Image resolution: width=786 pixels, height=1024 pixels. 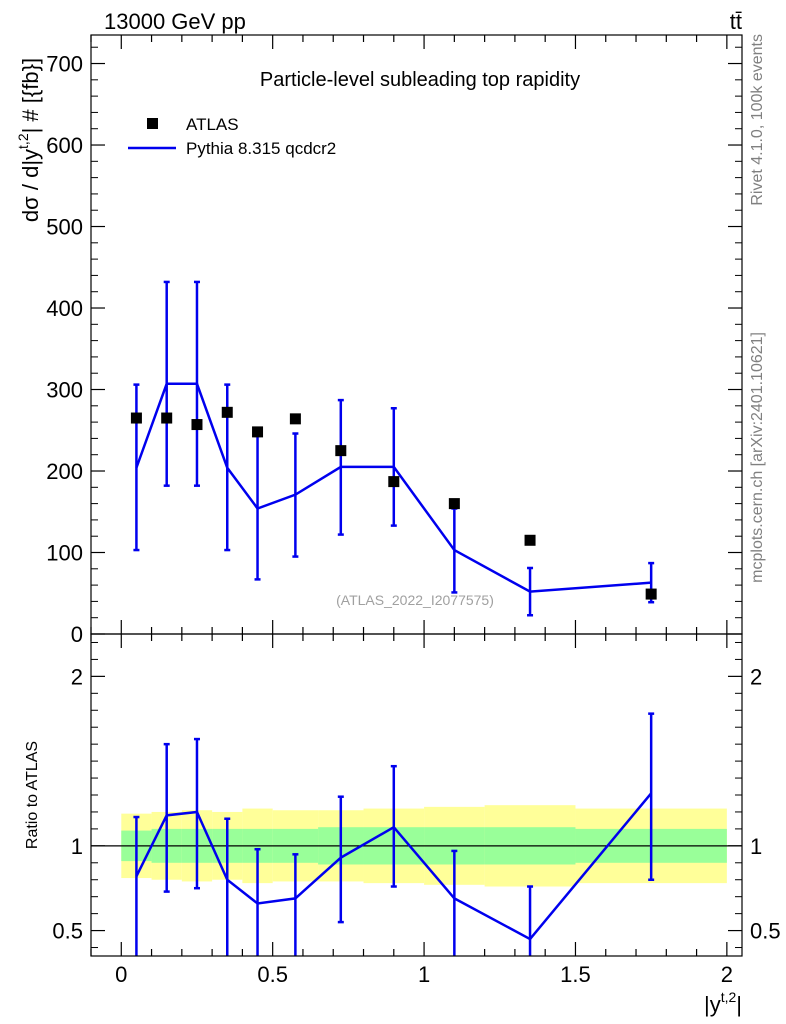 I want to click on ratio-y-tick-label: 1, so click(x=77, y=846).